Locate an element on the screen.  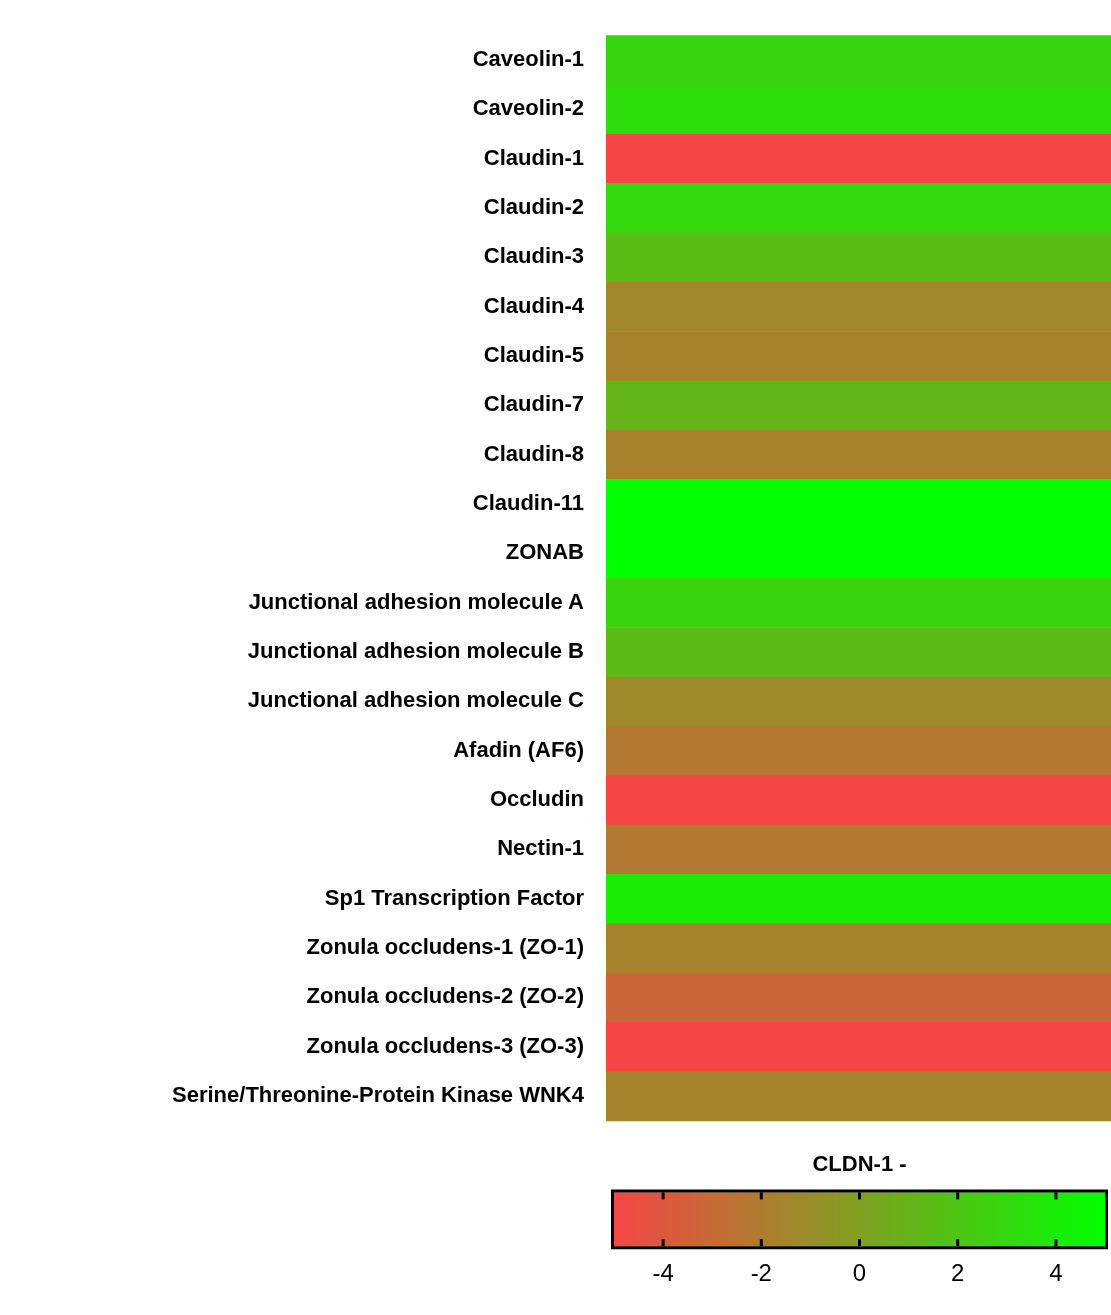
y-tick-label: Junctional adhesion molecule B is located at coordinates (415, 651).